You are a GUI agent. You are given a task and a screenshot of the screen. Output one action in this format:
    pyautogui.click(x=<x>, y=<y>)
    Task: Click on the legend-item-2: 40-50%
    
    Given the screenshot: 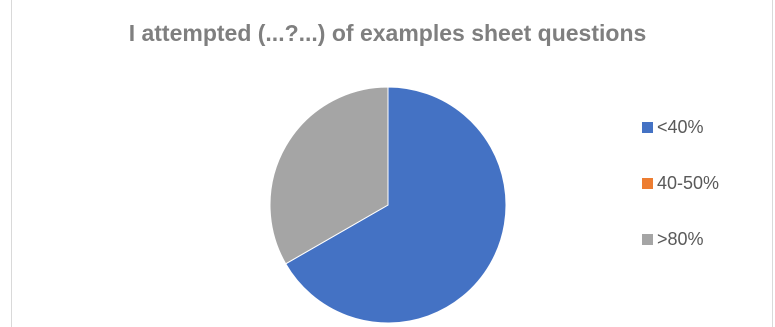 What is the action you would take?
    pyautogui.click(x=680, y=183)
    